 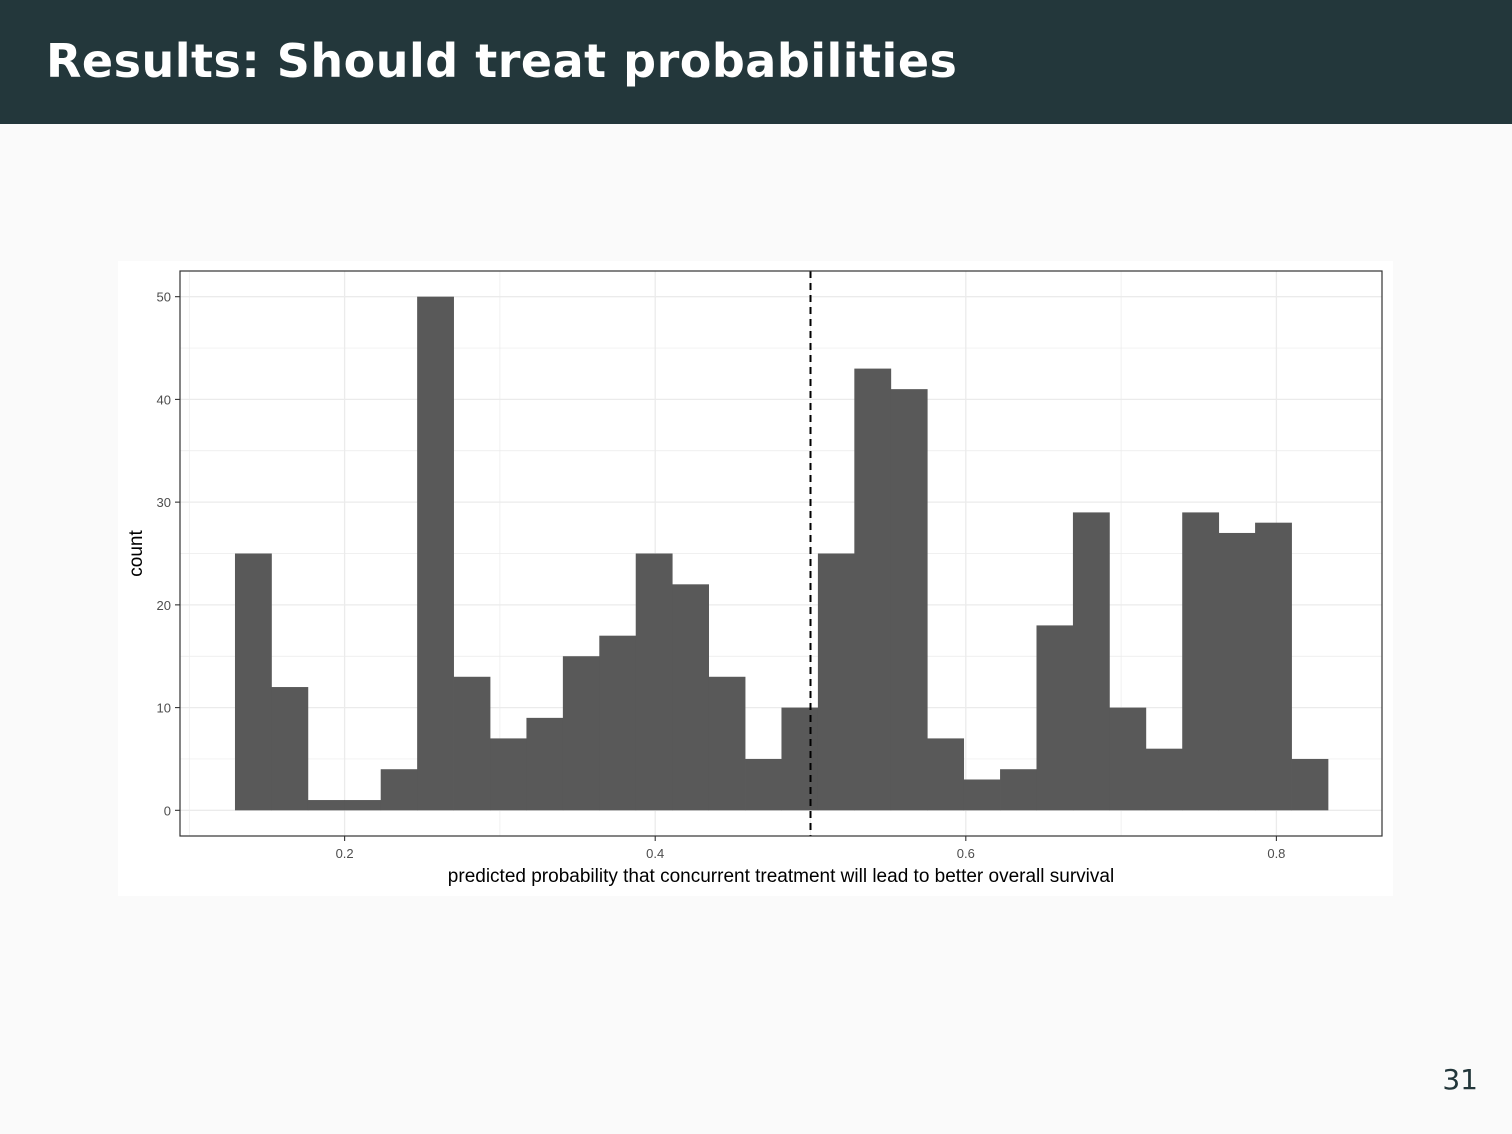 What do you see at coordinates (1276, 853) in the screenshot?
I see `x-tick-label: 0.8` at bounding box center [1276, 853].